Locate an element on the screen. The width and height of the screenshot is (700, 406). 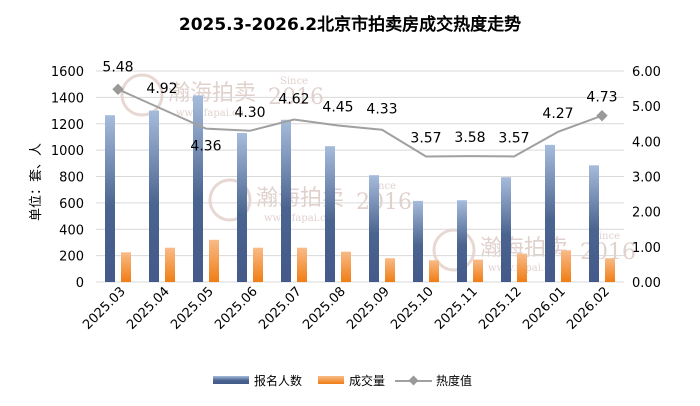
heat-data-label: 4.33 is located at coordinates (381, 110).